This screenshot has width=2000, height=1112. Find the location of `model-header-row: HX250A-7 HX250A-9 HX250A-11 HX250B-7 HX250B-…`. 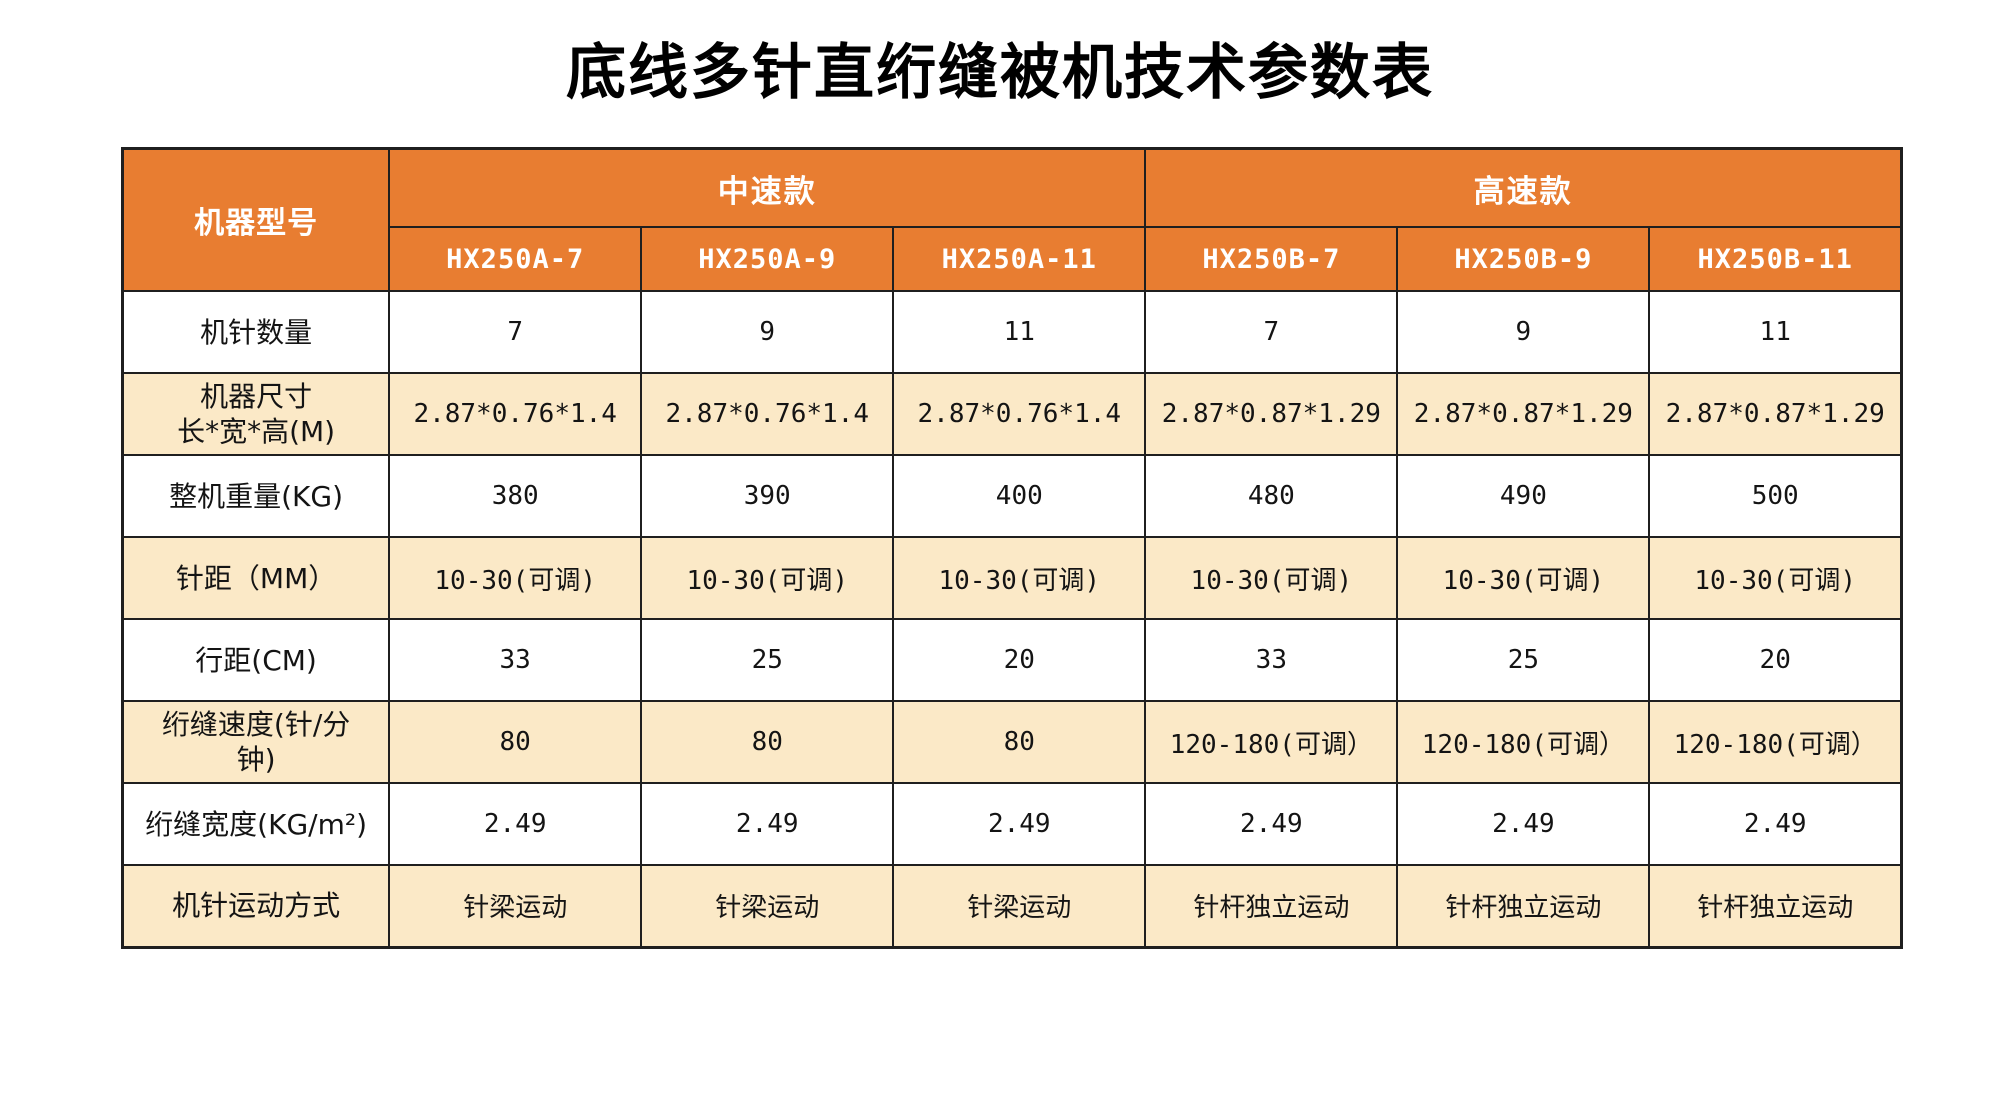

model-header-row: HX250A-7 HX250A-9 HX250A-11 HX250B-7 HX250B-… is located at coordinates (1013, 259).